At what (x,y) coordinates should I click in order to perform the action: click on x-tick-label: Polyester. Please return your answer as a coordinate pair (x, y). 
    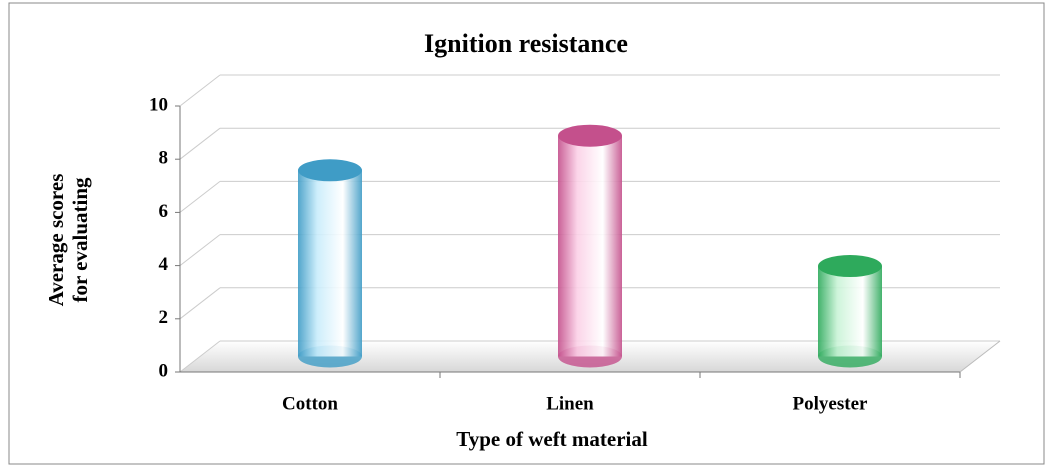
    Looking at the image, I should click on (830, 403).